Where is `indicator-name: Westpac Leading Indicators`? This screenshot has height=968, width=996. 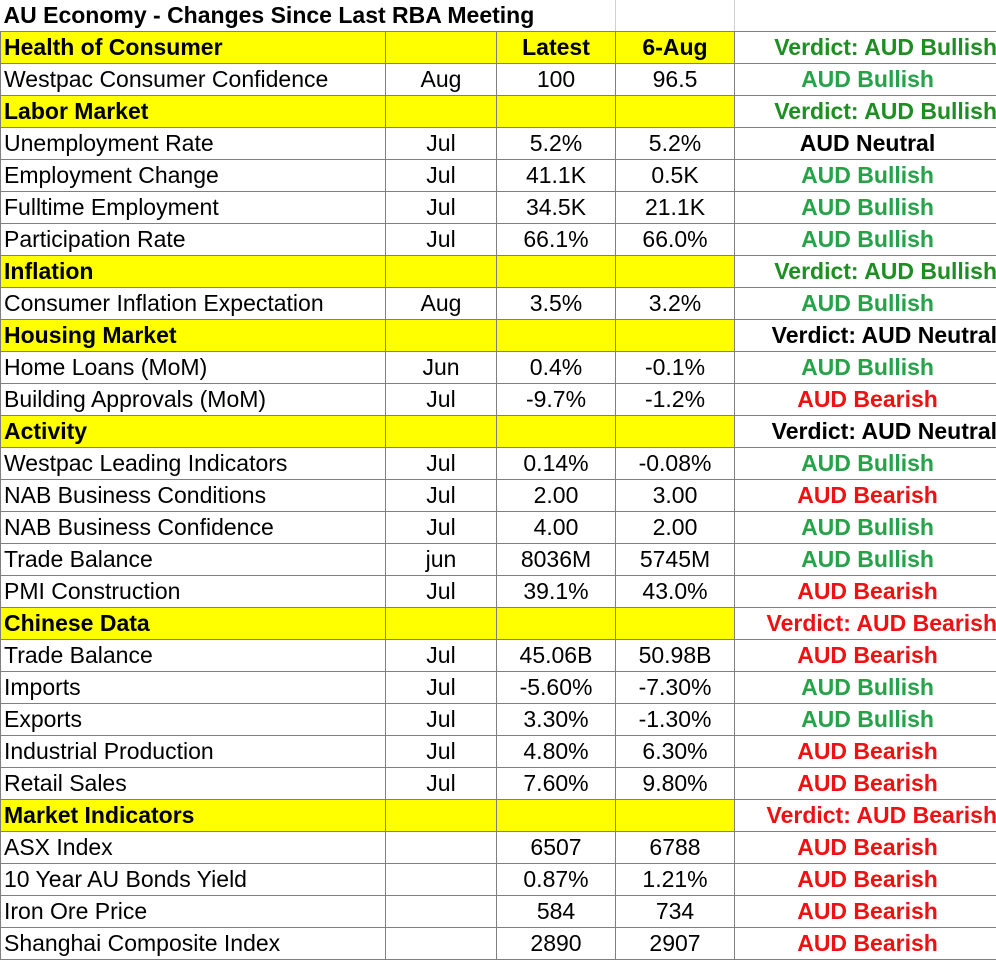 indicator-name: Westpac Leading Indicators is located at coordinates (193, 463).